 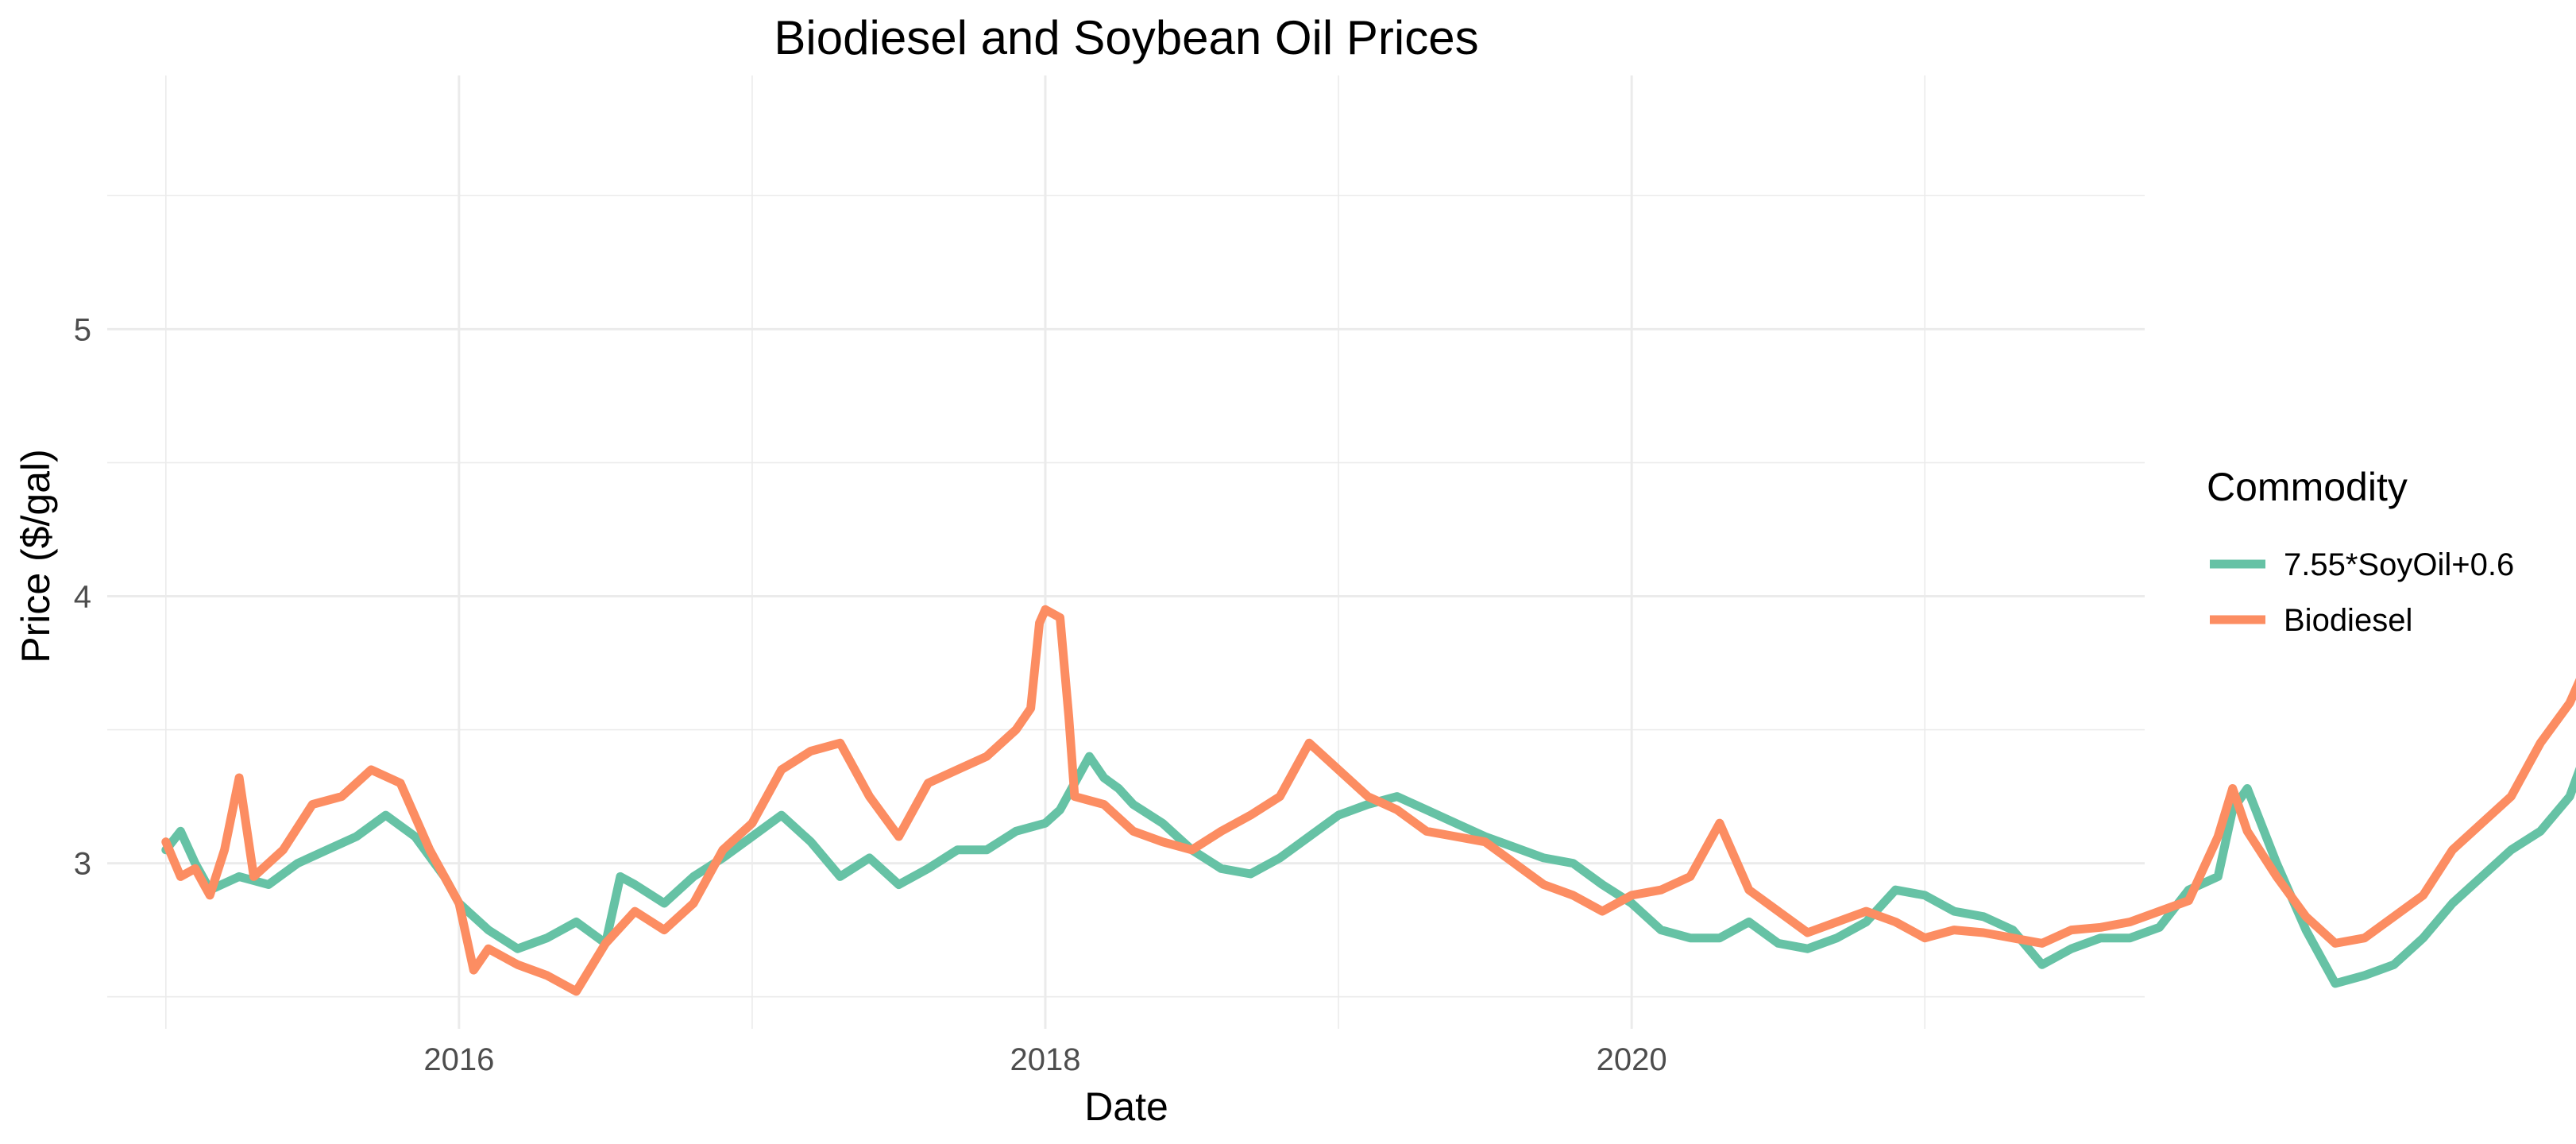 I want to click on y-axis-ticks: 3 4 5, so click(x=82, y=596).